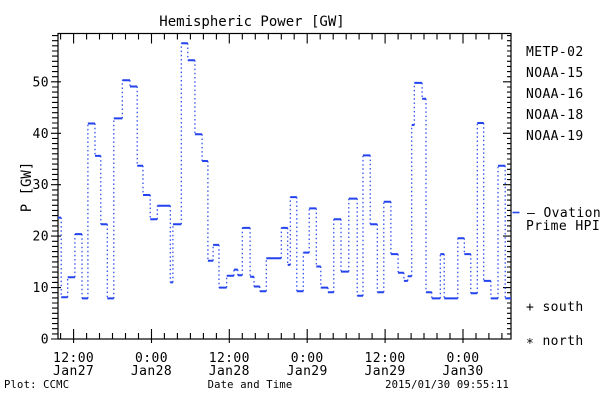  What do you see at coordinates (563, 213) in the screenshot?
I see `legend-item-ovation-prime-hpi-line1: – Ovation` at bounding box center [563, 213].